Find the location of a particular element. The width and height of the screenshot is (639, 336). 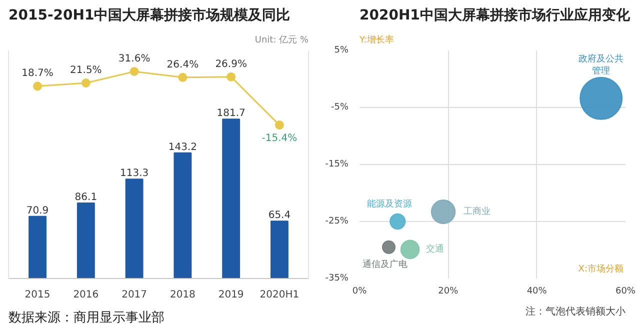

x-tick-label: 20% is located at coordinates (448, 291).